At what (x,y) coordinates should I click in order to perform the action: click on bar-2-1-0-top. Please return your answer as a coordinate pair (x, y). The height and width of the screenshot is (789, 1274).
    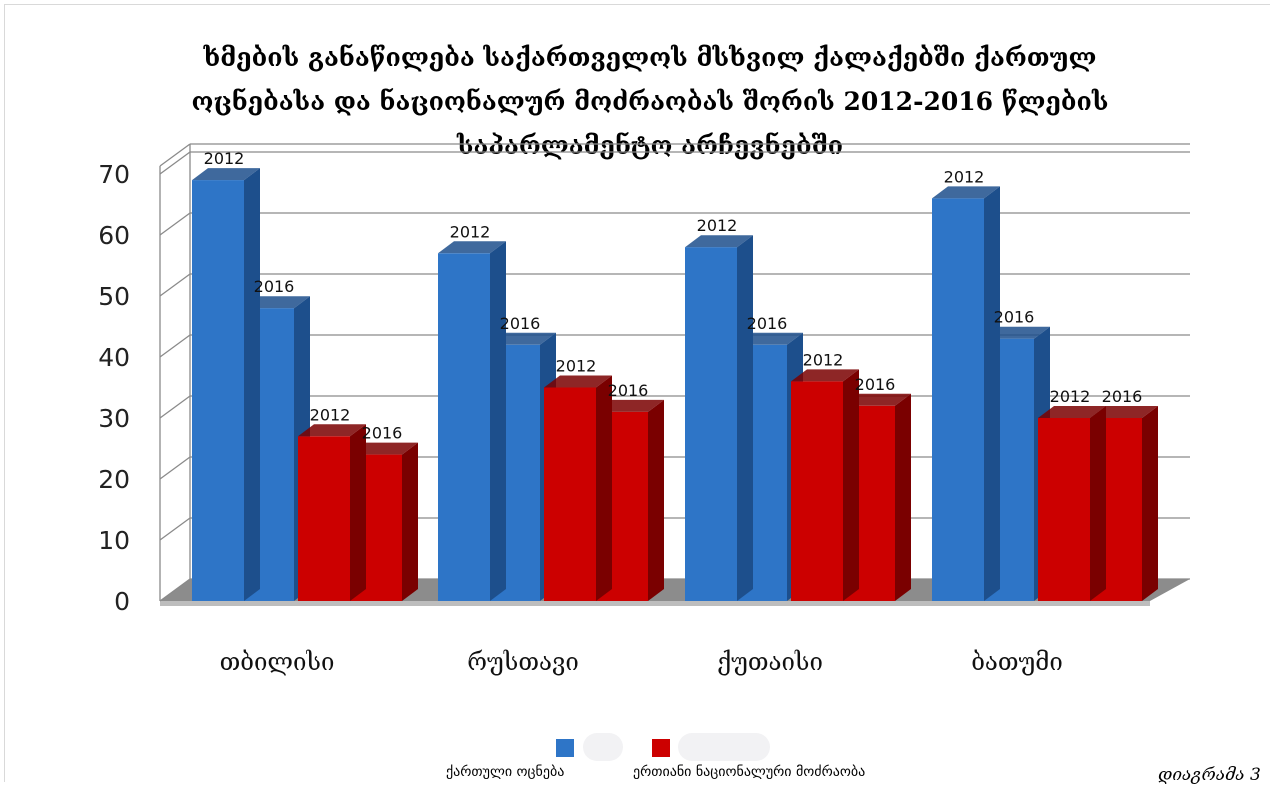
    Looking at the image, I should click on (825, 375).